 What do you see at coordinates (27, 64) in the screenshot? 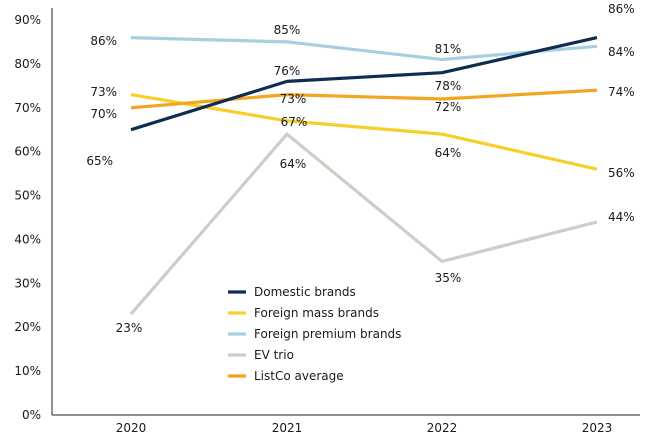
I see `y-tick-label: 80%` at bounding box center [27, 64].